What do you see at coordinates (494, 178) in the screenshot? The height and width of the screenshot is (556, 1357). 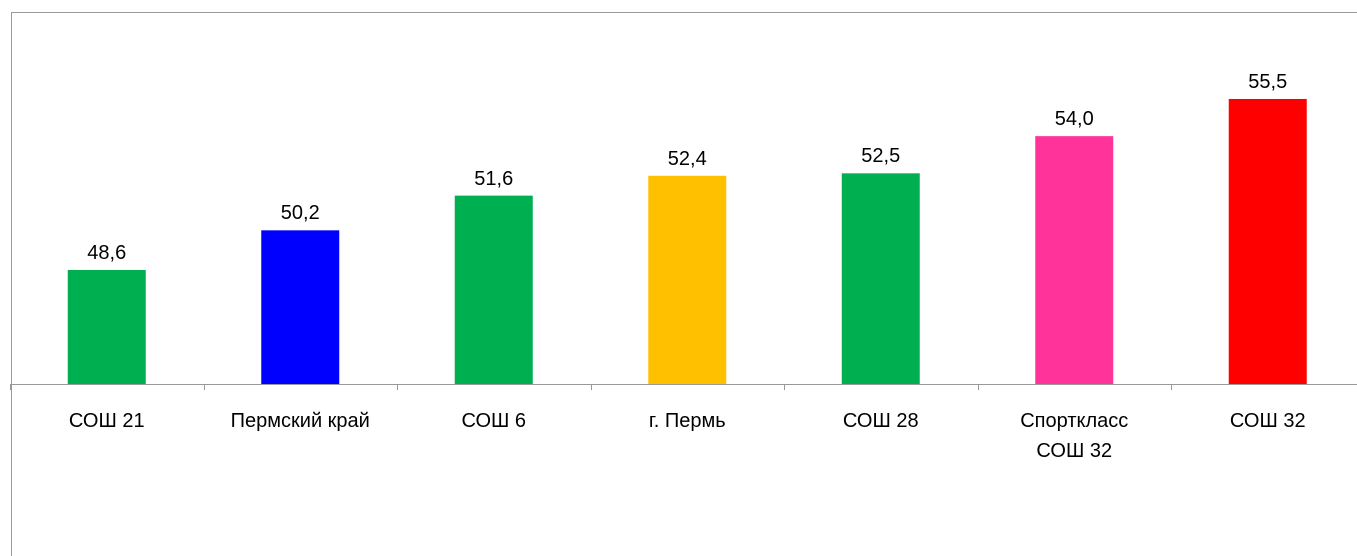 I see `data-label: 51,6` at bounding box center [494, 178].